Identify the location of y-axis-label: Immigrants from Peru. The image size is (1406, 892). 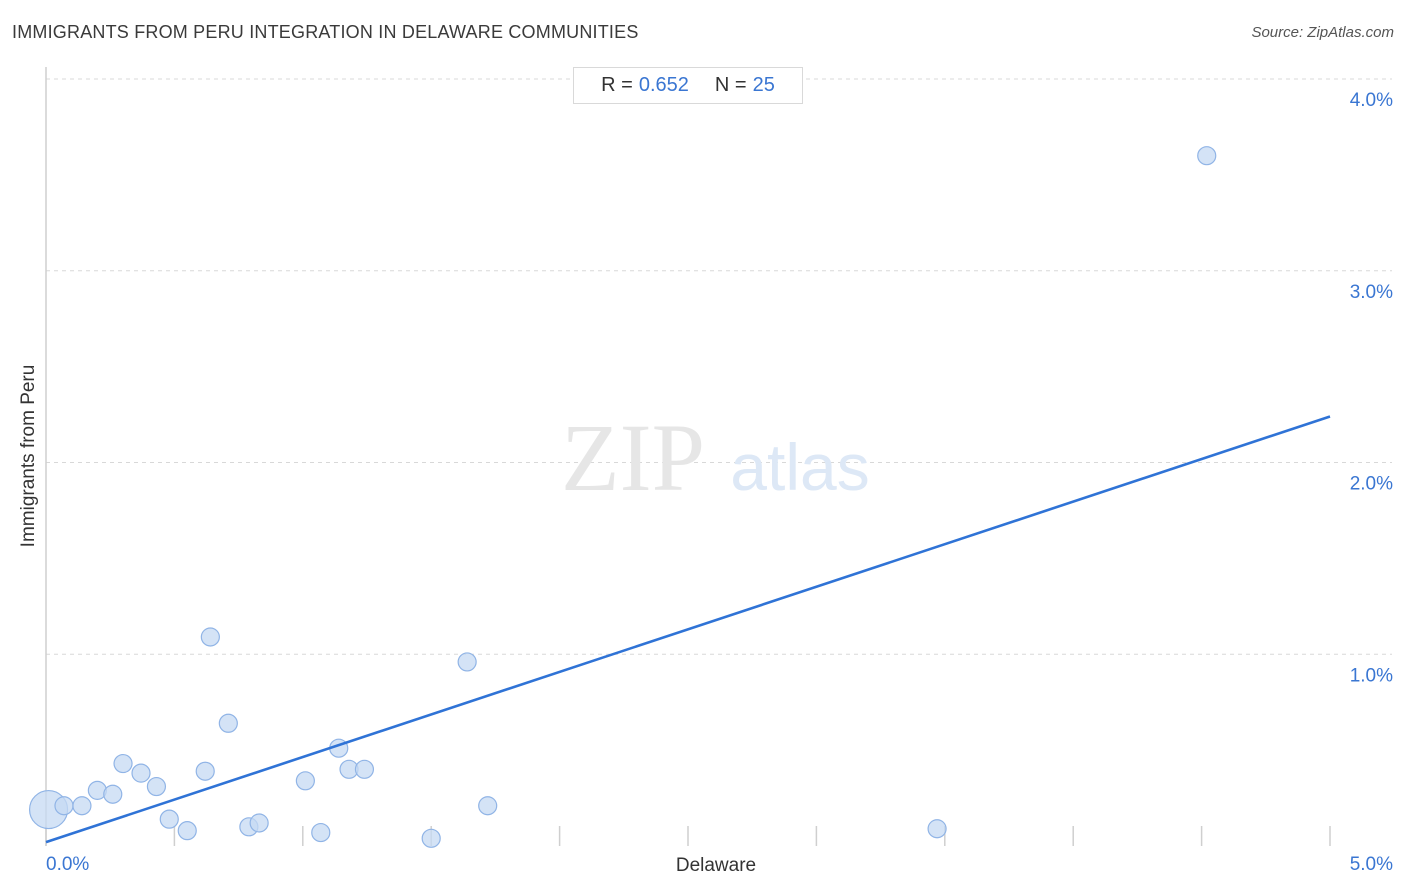
(28, 456).